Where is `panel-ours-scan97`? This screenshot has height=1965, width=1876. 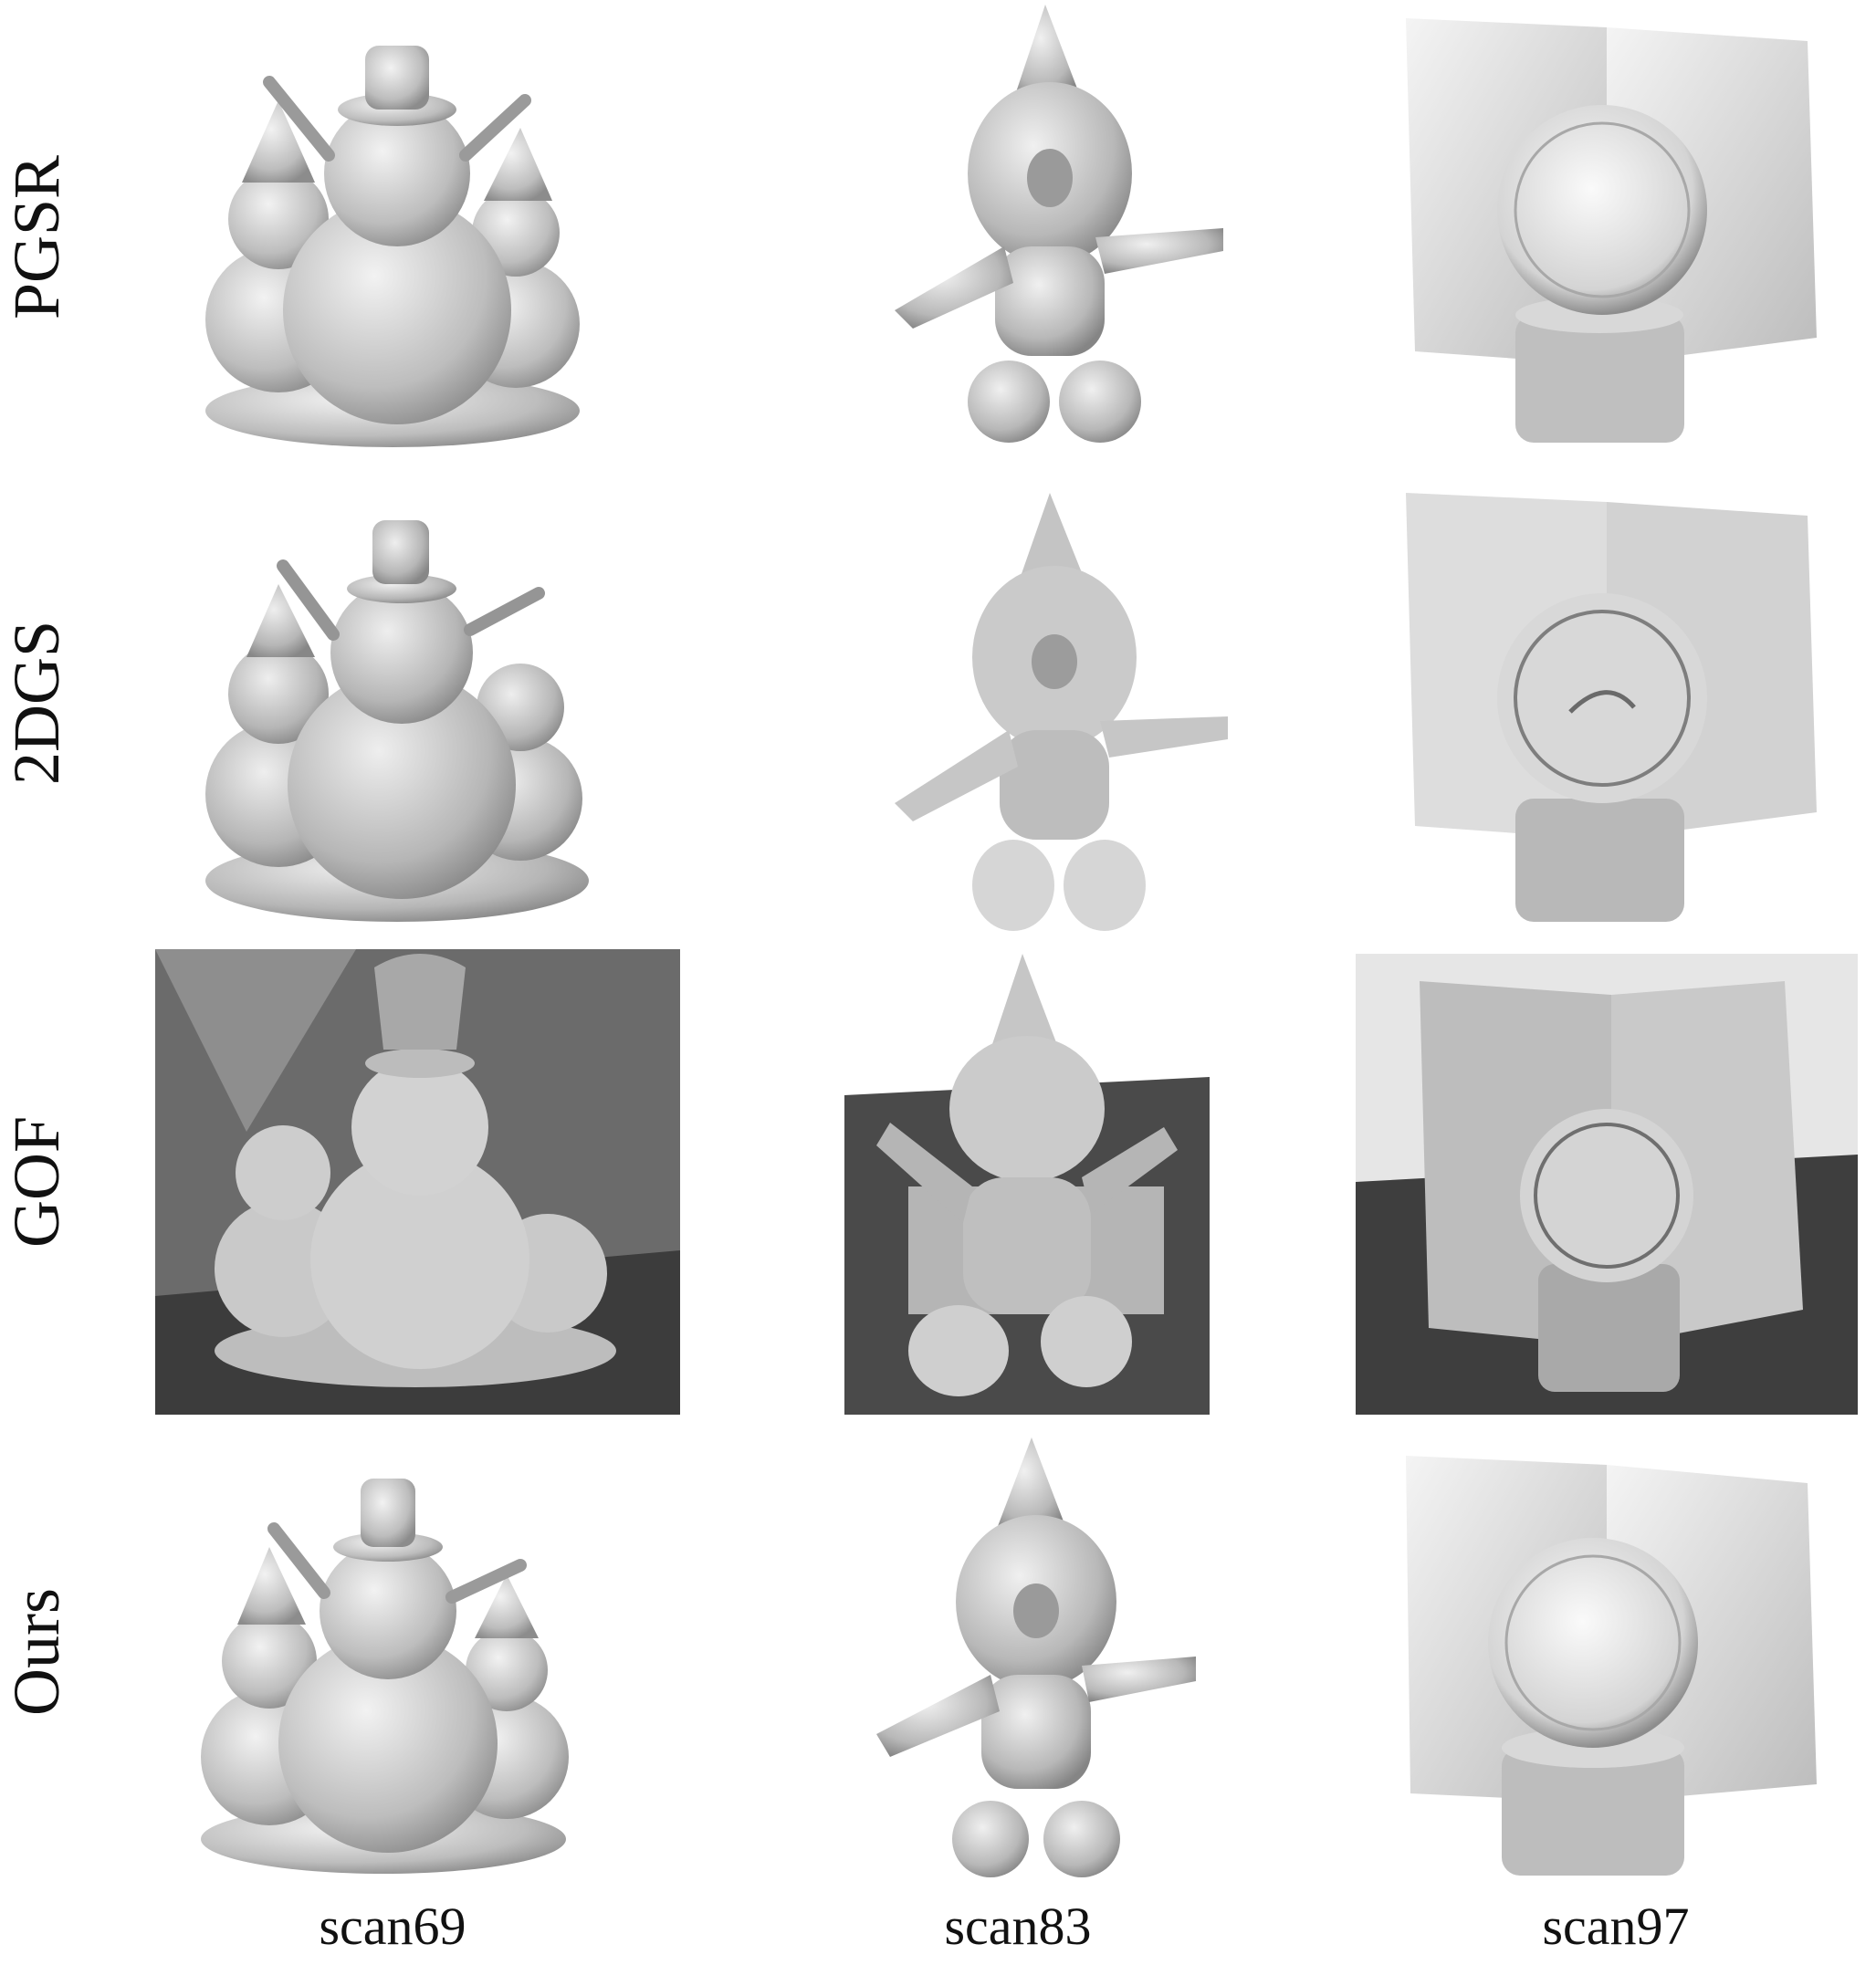 panel-ours-scan97 is located at coordinates (1611, 1666).